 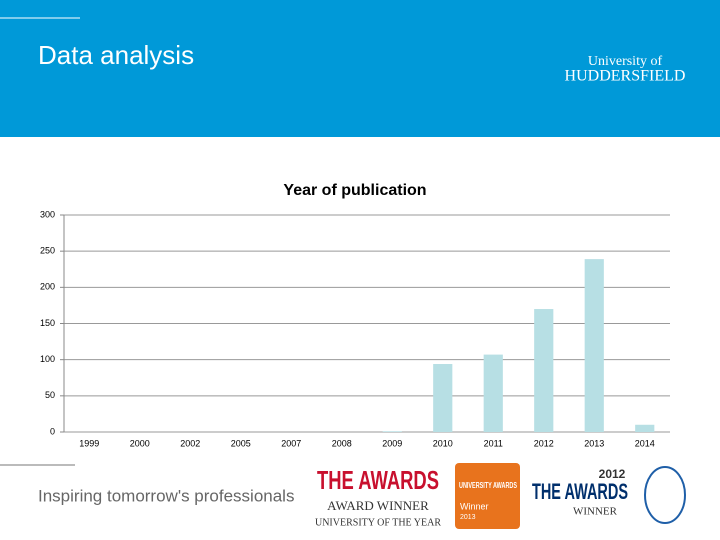 What do you see at coordinates (291, 443) in the screenshot?
I see `x-tick-label: 2007` at bounding box center [291, 443].